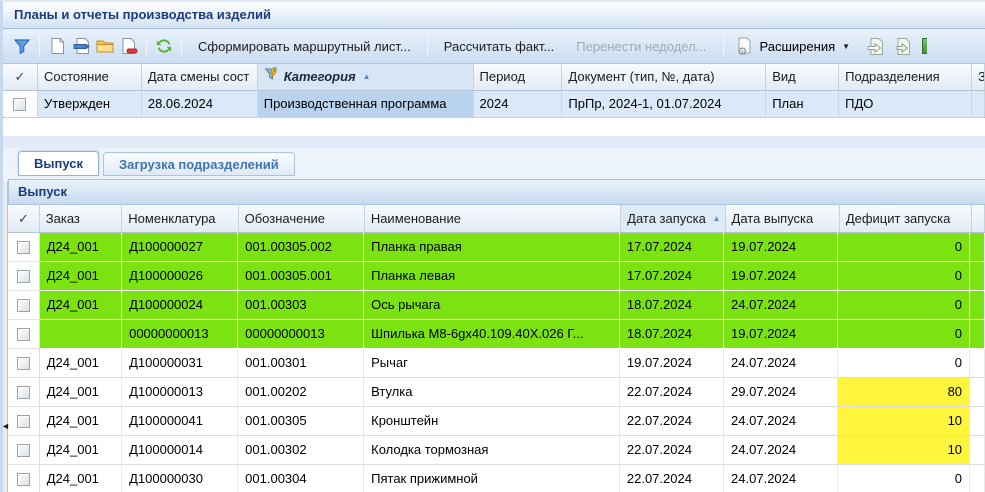 The image size is (985, 492). What do you see at coordinates (904, 392) in the screenshot?
I see `cell-launch-deficit: 80` at bounding box center [904, 392].